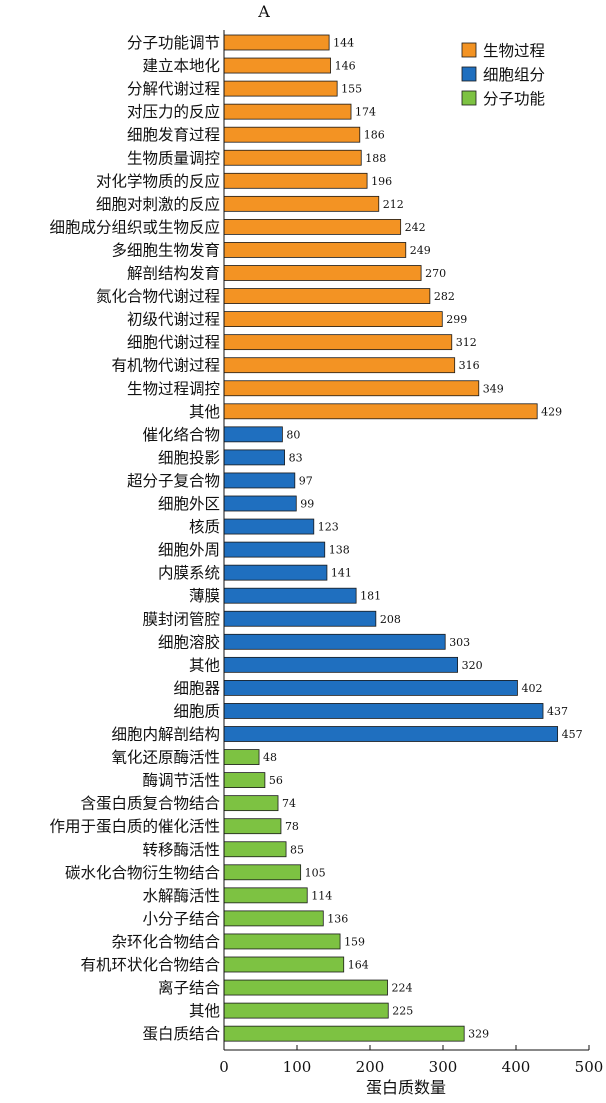  What do you see at coordinates (189, 550) in the screenshot?
I see `category-label: 细胞外周` at bounding box center [189, 550].